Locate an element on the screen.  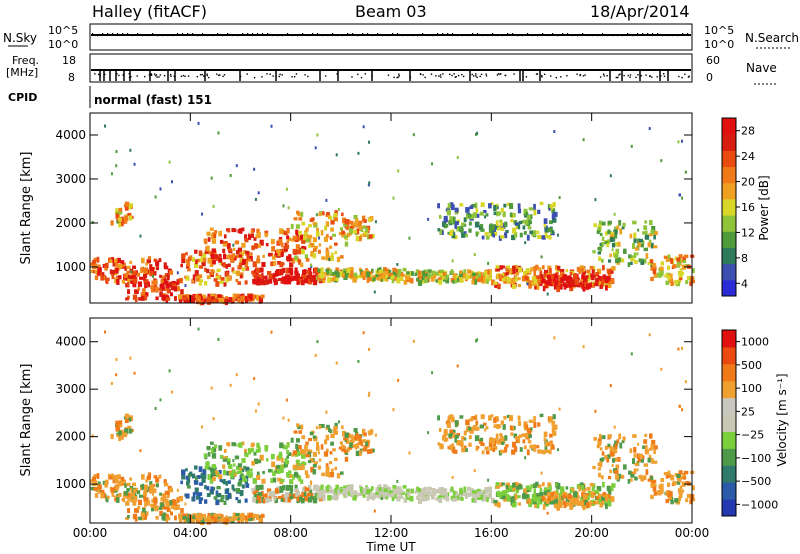
colorbar-tick-label: 24 is located at coordinates (748, 156).